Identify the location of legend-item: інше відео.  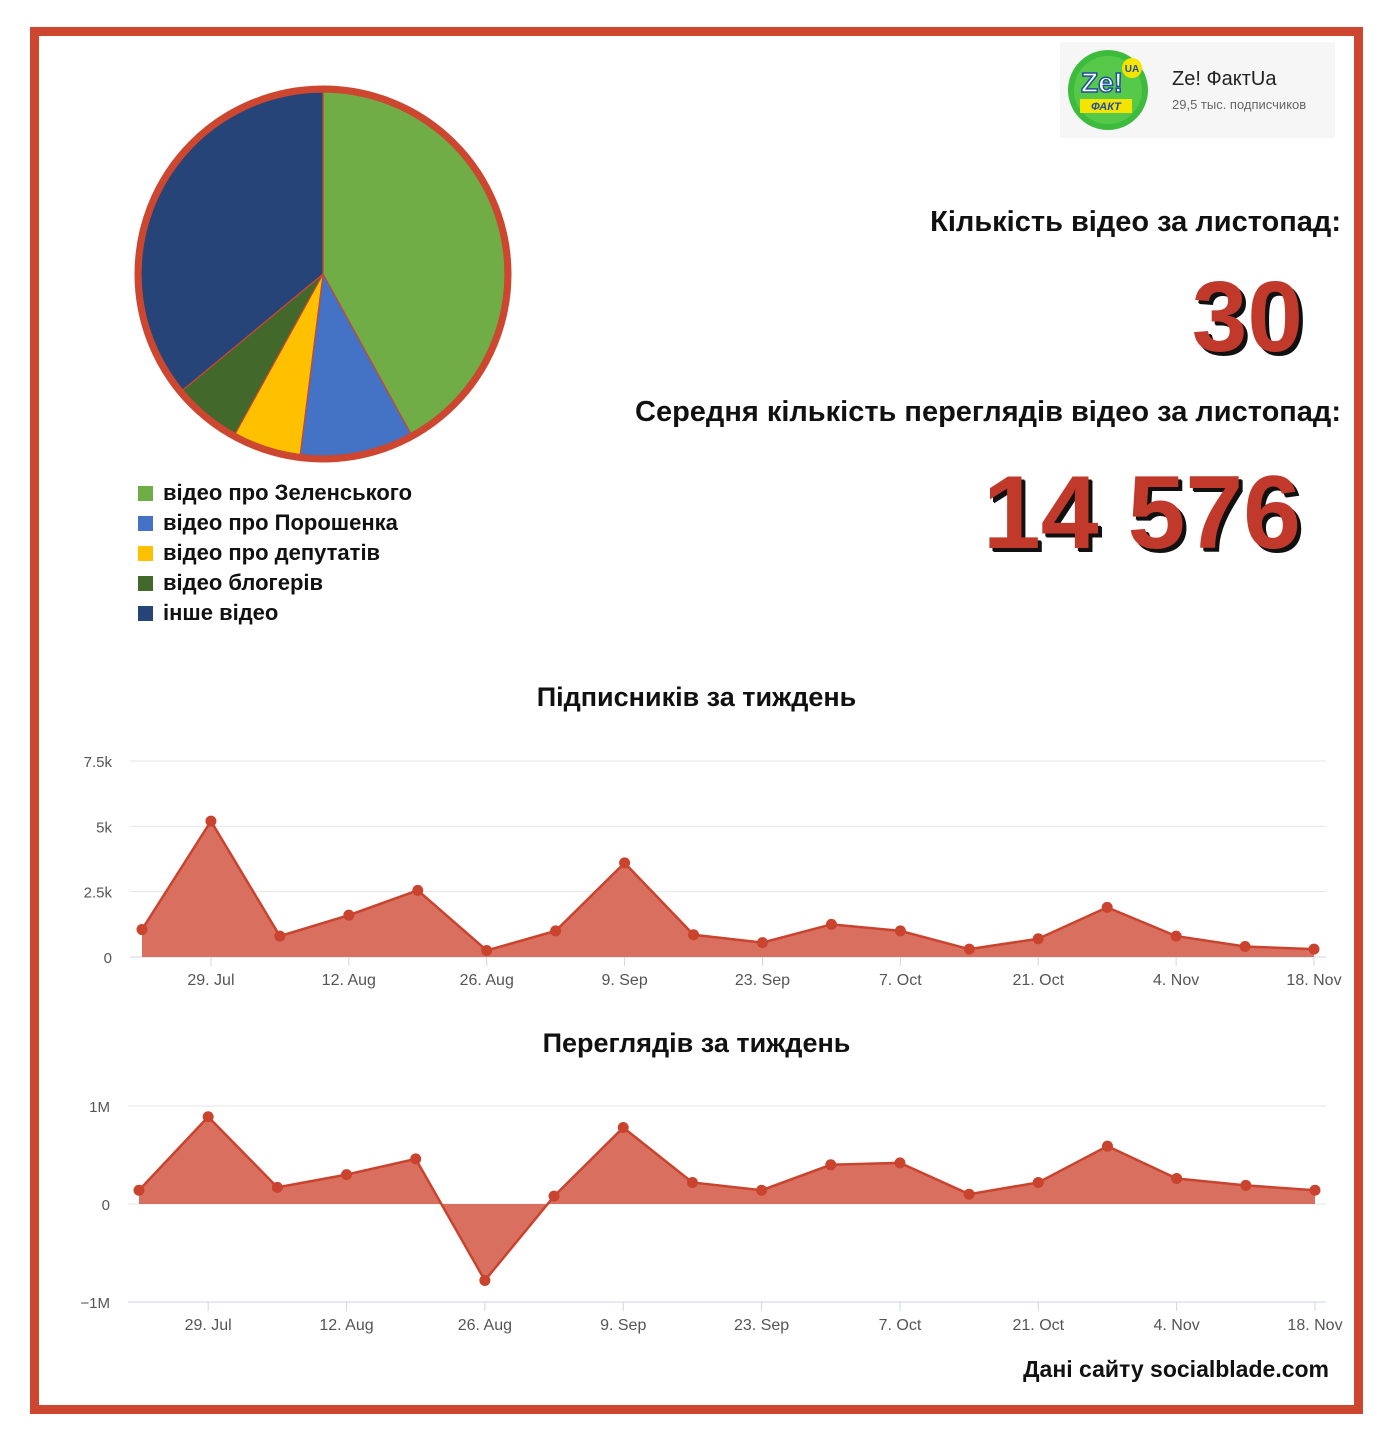
(275, 613).